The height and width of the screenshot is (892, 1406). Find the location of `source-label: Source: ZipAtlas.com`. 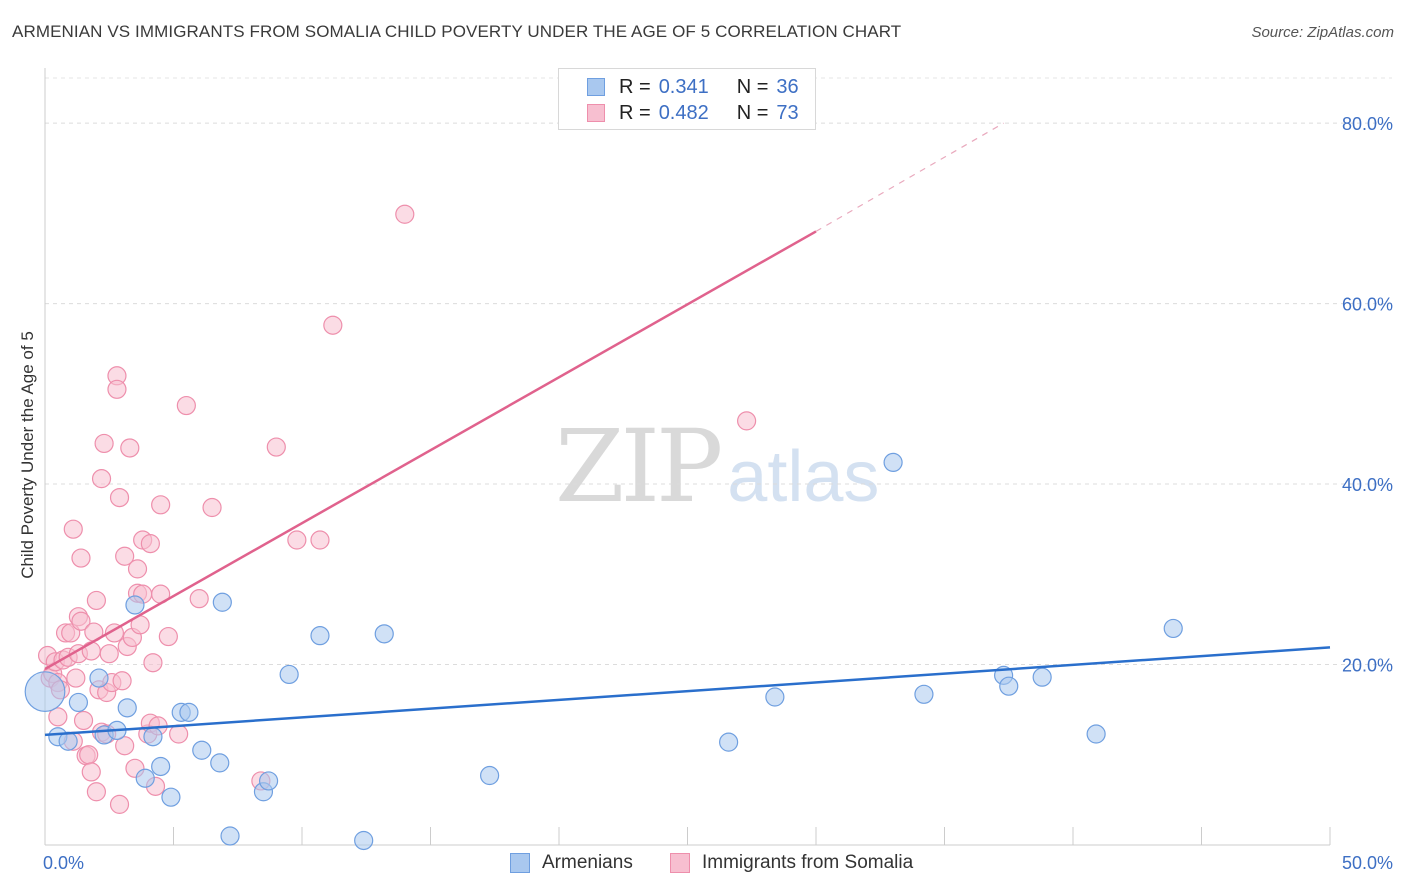

source-label: Source: ZipAtlas.com is located at coordinates (1322, 32).